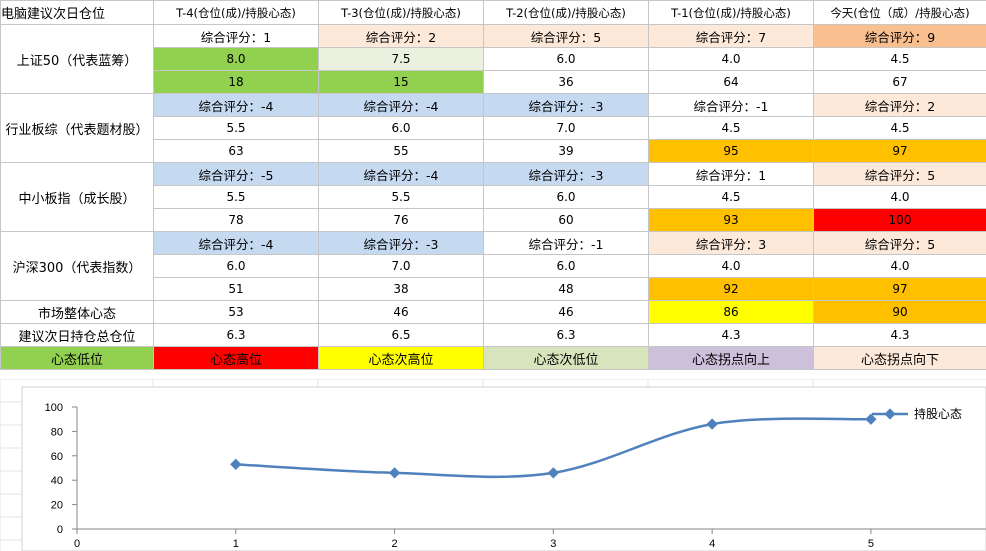 Image resolution: width=986 pixels, height=551 pixels. I want to click on mood-cell: 15, so click(401, 82).